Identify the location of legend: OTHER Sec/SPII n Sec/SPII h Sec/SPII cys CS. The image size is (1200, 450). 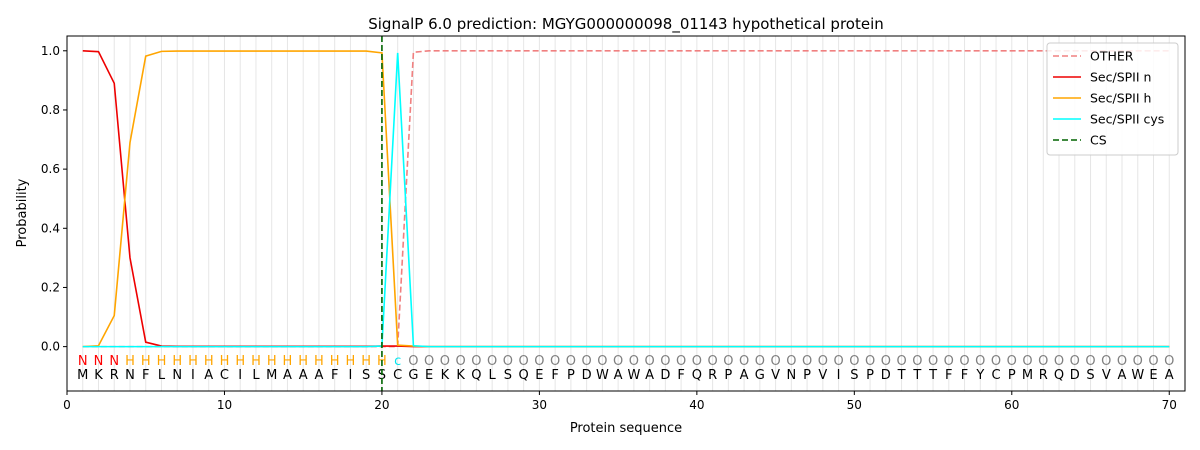
(1112, 99).